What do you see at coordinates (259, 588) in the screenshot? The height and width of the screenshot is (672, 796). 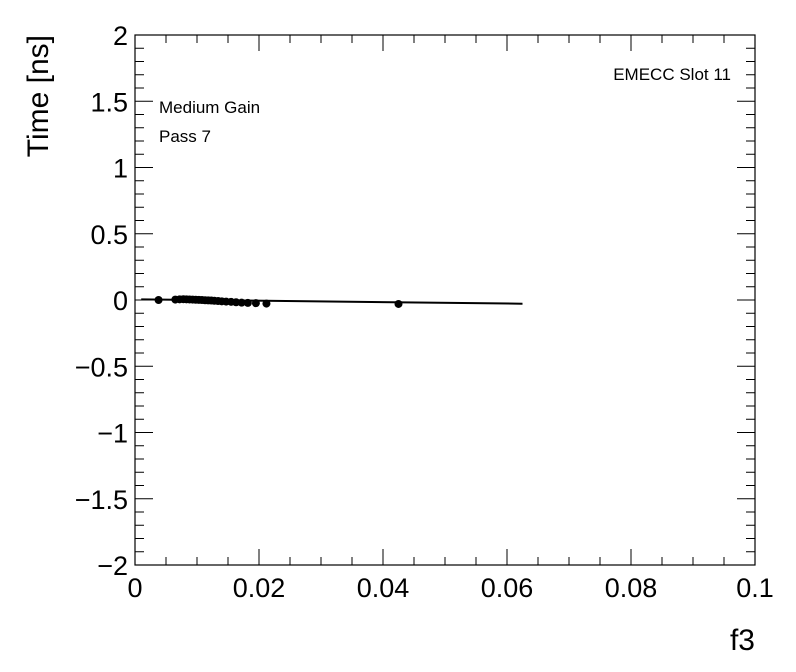 I see `x-tick-label: 0.02` at bounding box center [259, 588].